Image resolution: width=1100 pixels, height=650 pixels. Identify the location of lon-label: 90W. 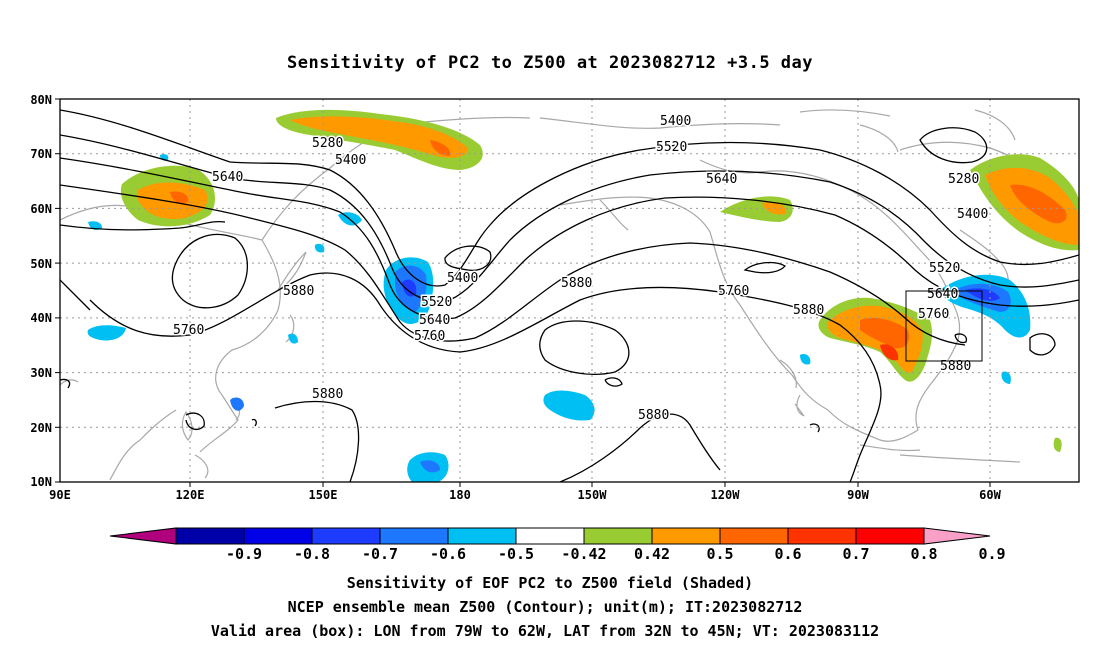
(858, 495).